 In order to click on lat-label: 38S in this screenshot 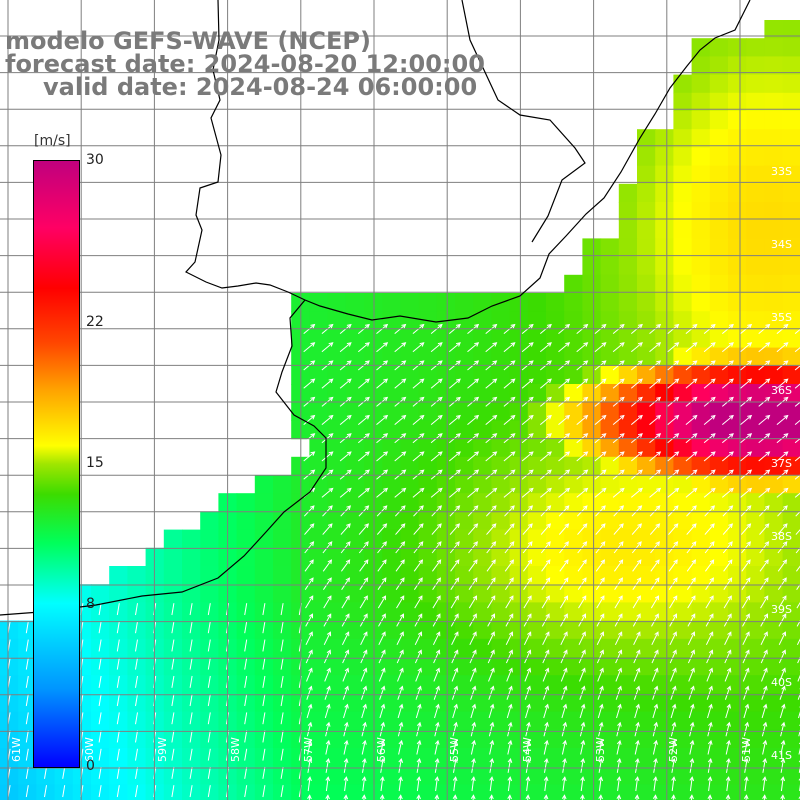, I will do `click(781, 536)`.